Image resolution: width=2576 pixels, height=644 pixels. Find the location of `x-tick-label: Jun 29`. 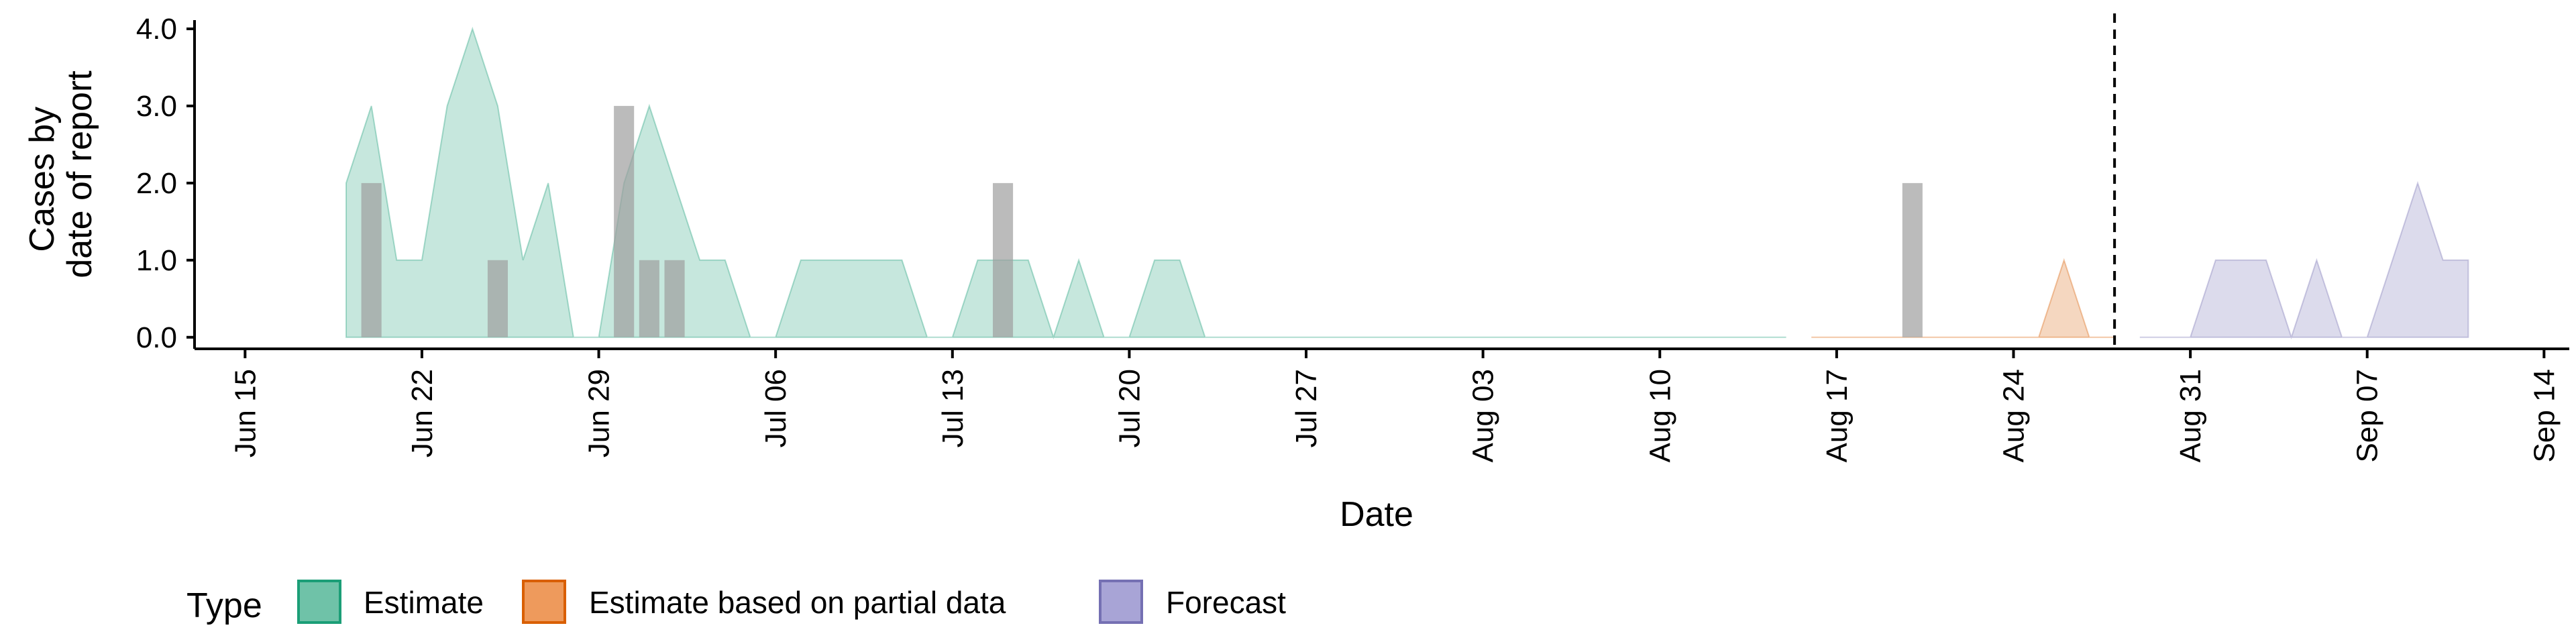

x-tick-label: Jun 29 is located at coordinates (599, 413).